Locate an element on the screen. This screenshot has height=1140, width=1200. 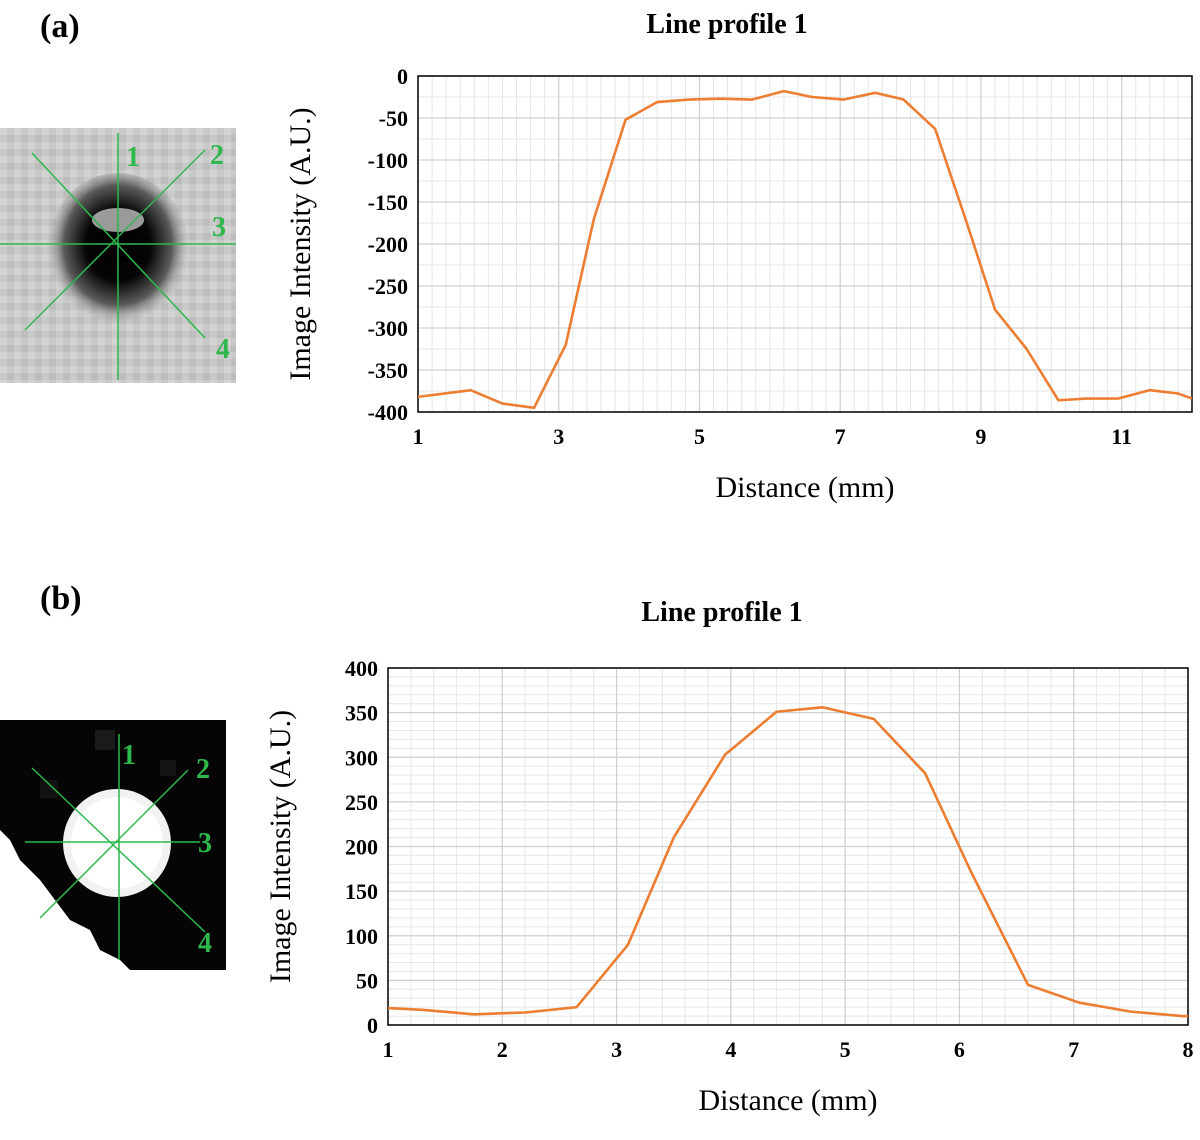
y-tick-label: 100 is located at coordinates (361, 936).